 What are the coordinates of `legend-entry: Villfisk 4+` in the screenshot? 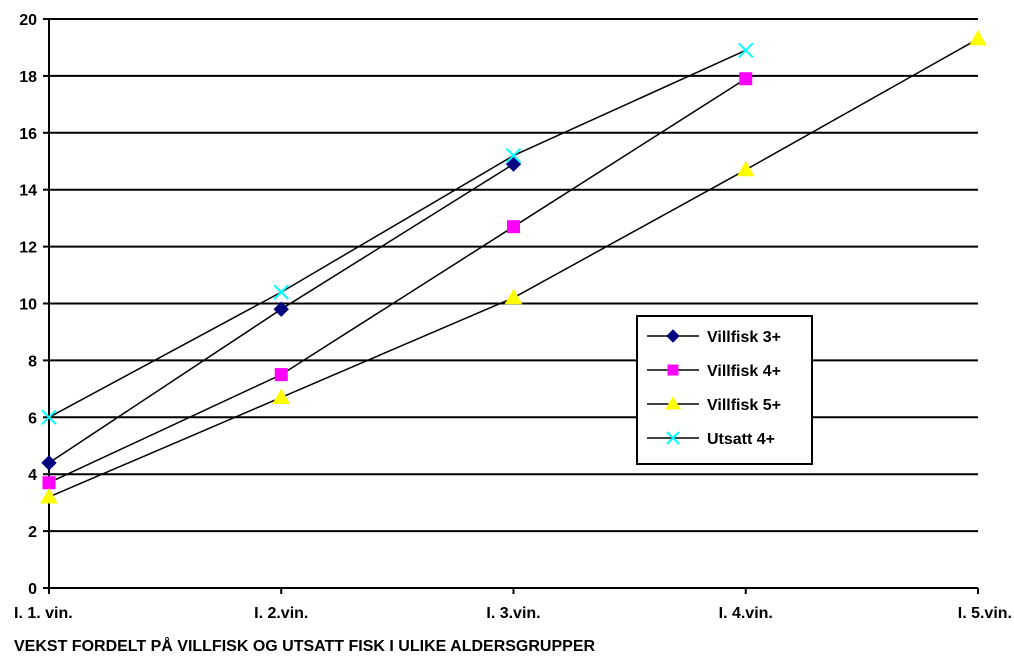 It's located at (714, 371).